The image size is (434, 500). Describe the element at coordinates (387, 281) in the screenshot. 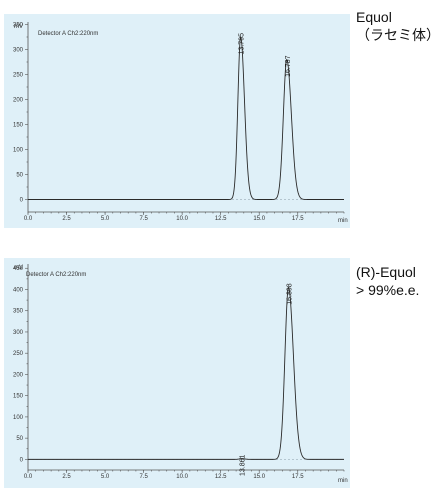

I see `chromatogram-r-equol-caption: (R)-Equol > 99%e.e.` at that location.